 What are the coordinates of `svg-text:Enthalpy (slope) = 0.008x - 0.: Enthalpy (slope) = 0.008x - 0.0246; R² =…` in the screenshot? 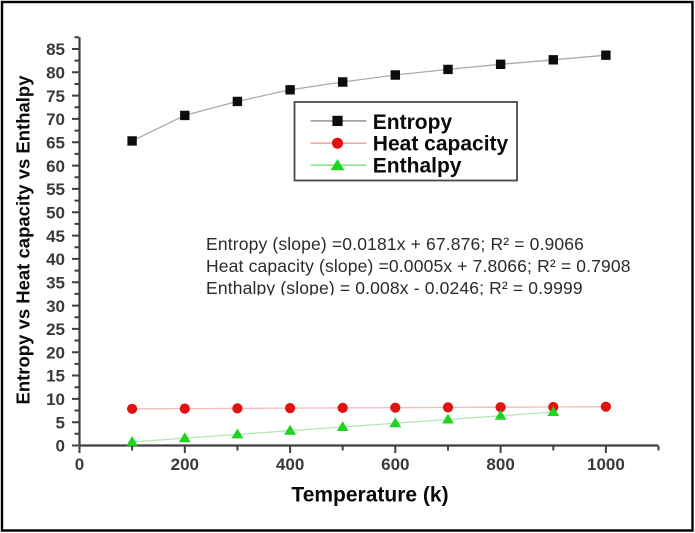 It's located at (394, 288).